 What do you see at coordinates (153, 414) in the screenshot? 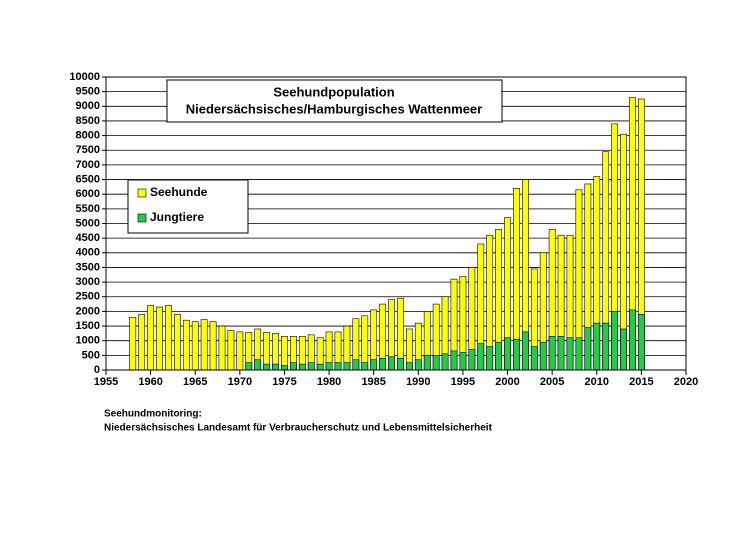
I see `source: Seehundmonitoring:` at bounding box center [153, 414].